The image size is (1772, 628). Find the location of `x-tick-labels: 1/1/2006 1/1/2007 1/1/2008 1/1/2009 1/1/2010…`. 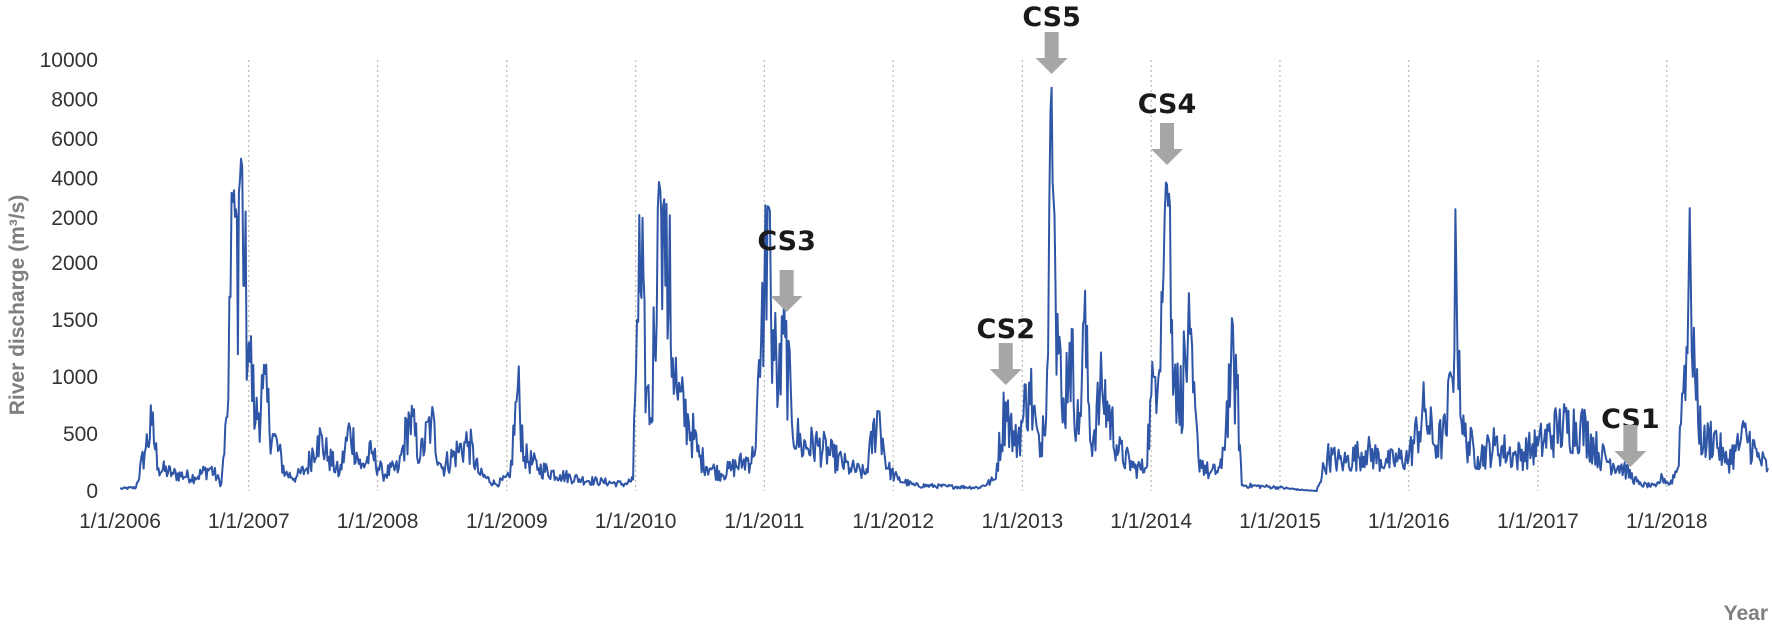

x-tick-labels: 1/1/2006 1/1/2007 1/1/2008 1/1/2009 1/1/2010… is located at coordinates (893, 521).